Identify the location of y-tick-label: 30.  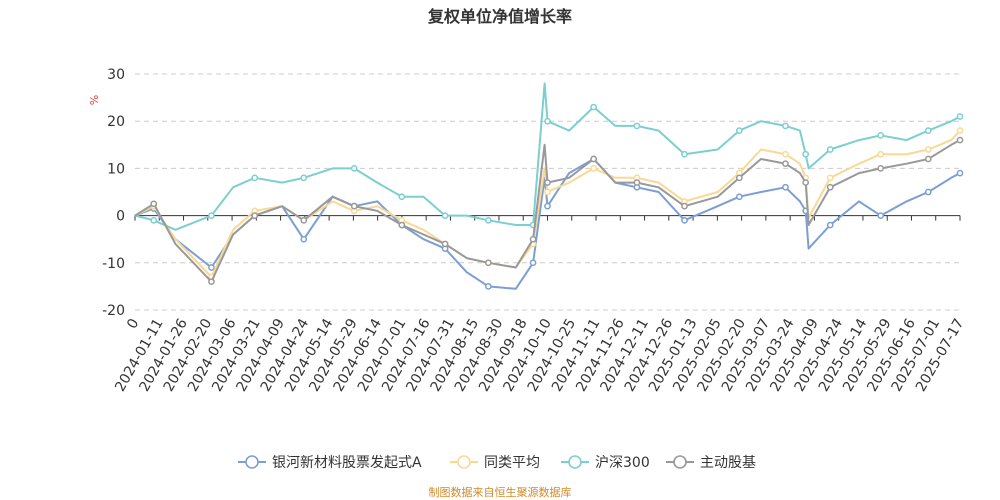
(116, 75).